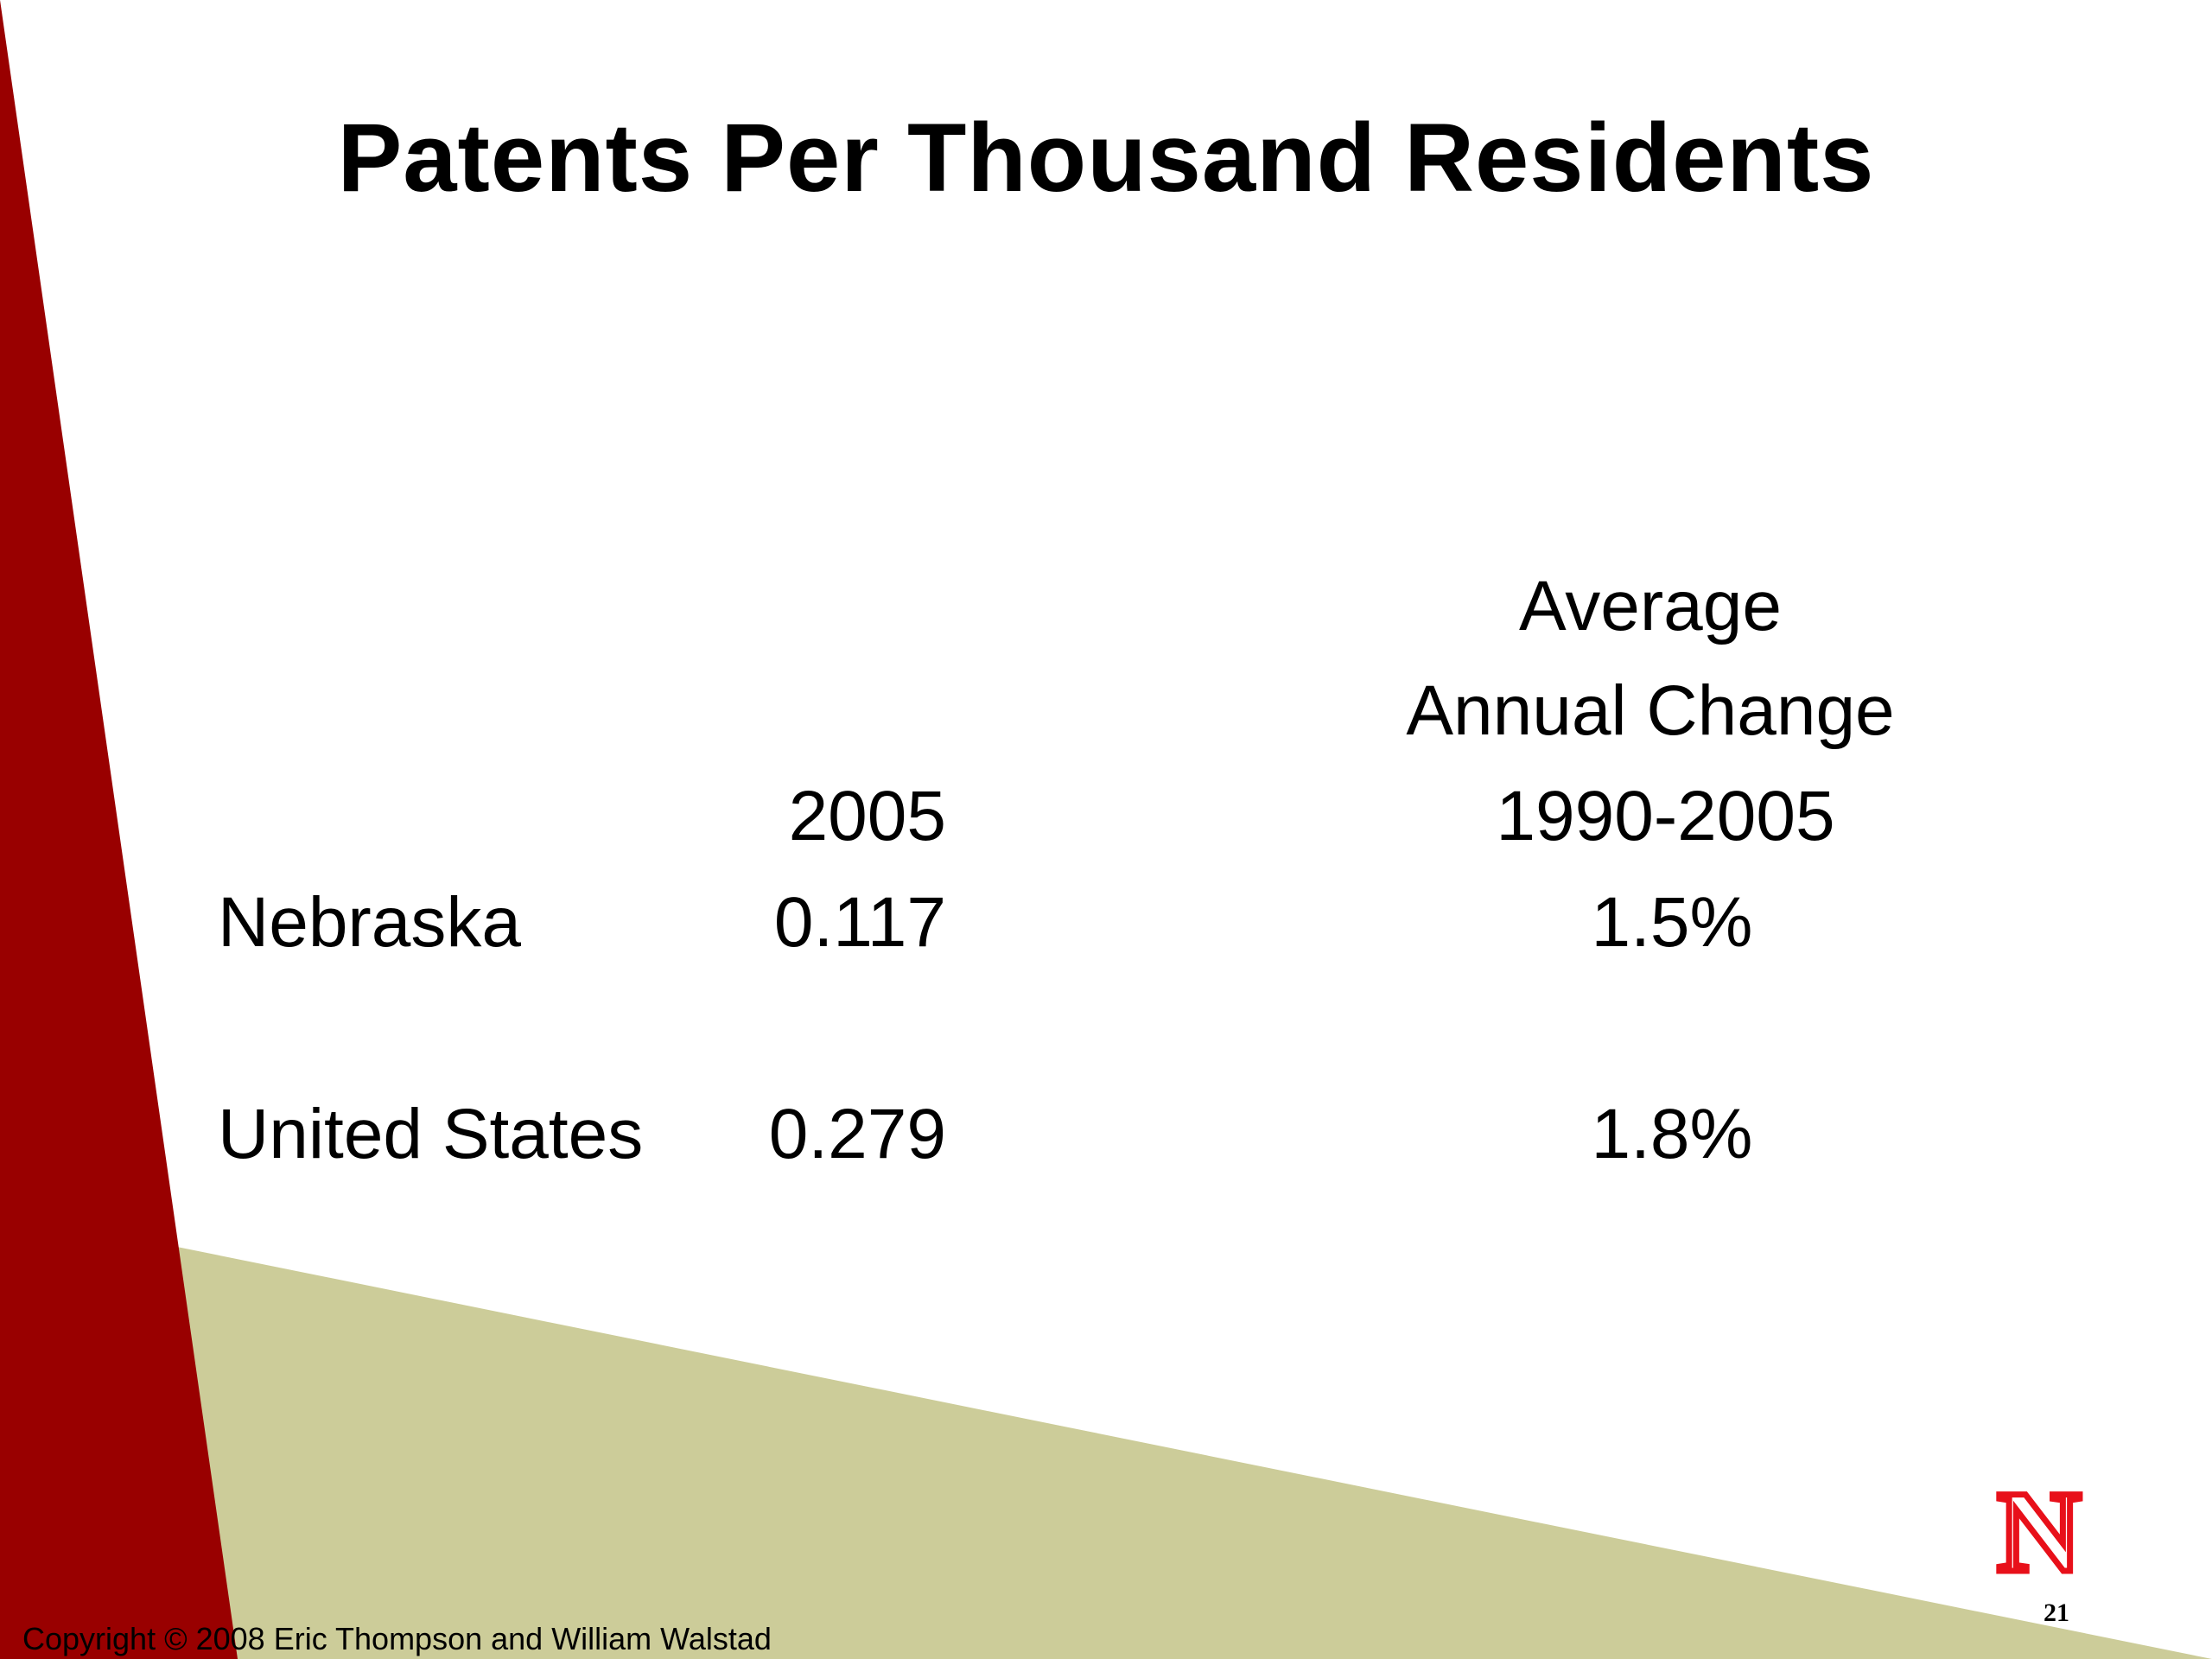 The image size is (2212, 1659). I want to click on row-label-nebraska: Nebraska, so click(369, 922).